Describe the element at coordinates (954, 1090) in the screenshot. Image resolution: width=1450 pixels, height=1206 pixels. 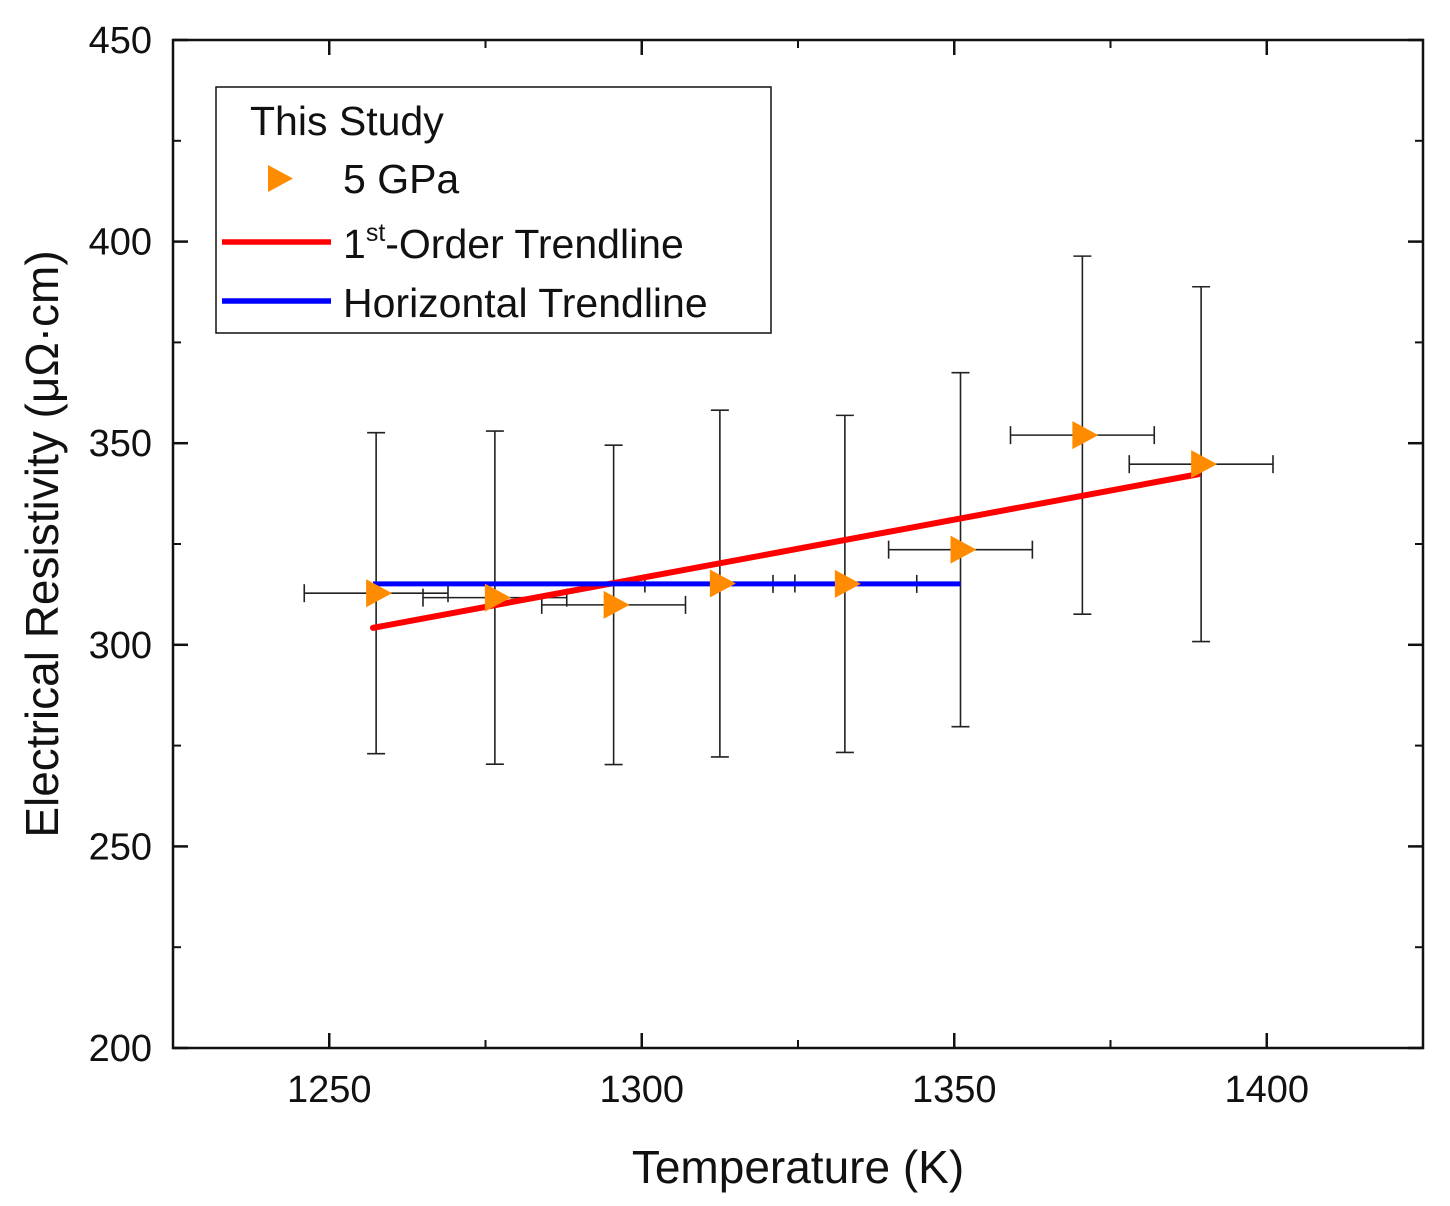
I see `x-tick-label: 1350` at that location.